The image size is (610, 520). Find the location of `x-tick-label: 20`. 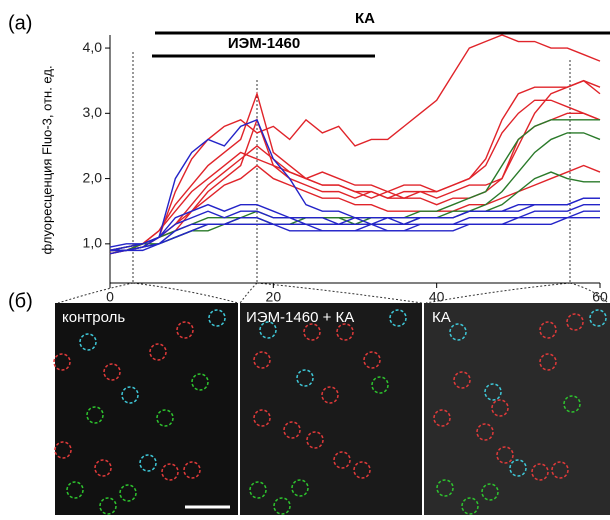

x-tick-label: 20 is located at coordinates (274, 297).